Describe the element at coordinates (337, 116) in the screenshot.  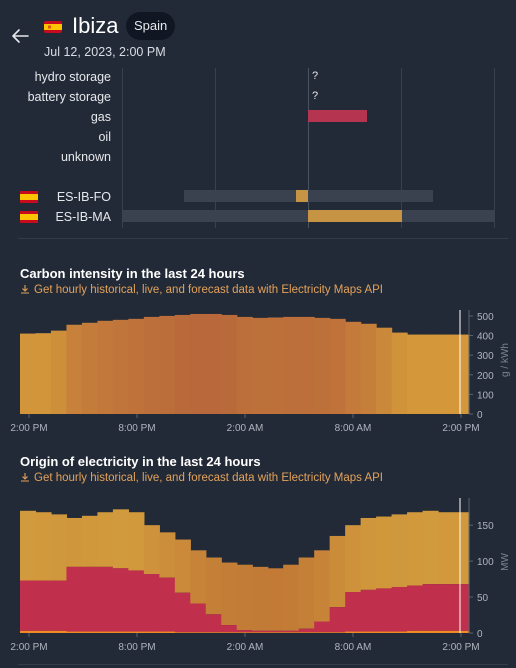
I see `gas-bar` at that location.